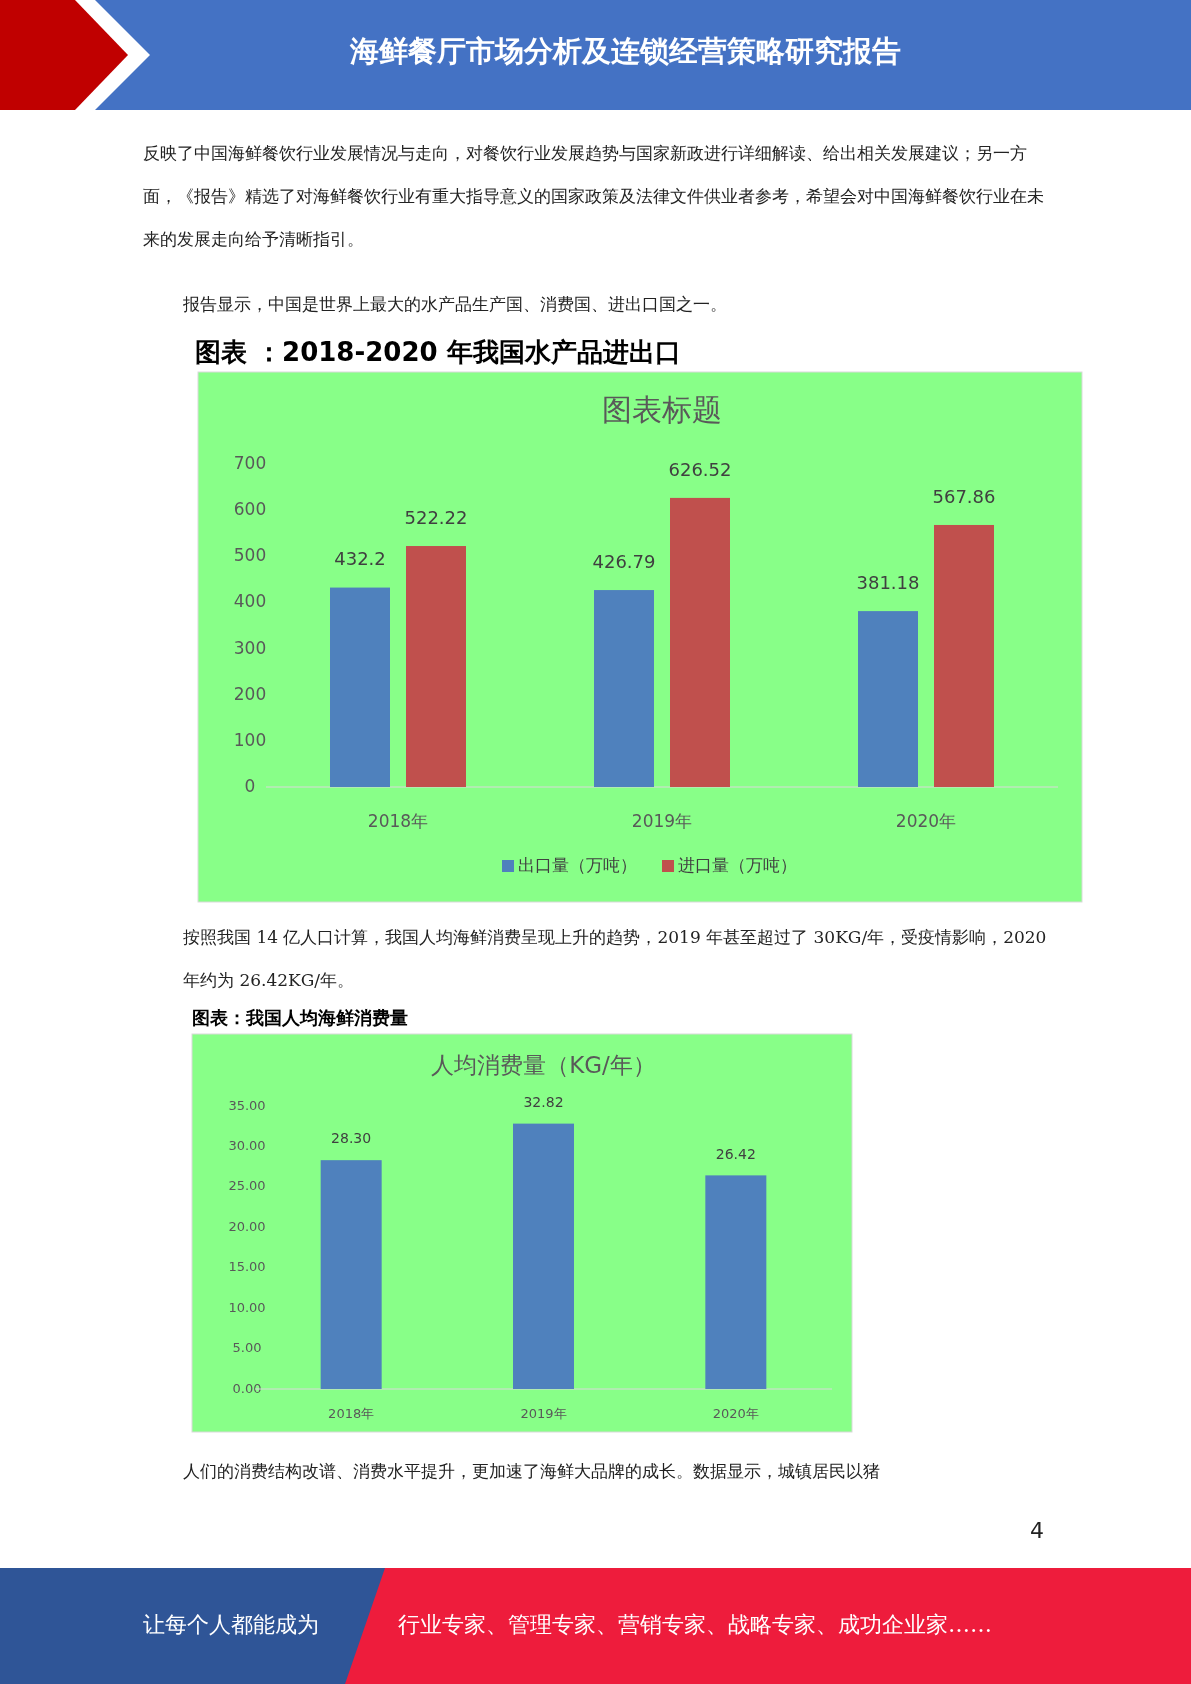  Describe the element at coordinates (737, 865) in the screenshot. I see `legend-label: 进口量（万吨）` at that location.